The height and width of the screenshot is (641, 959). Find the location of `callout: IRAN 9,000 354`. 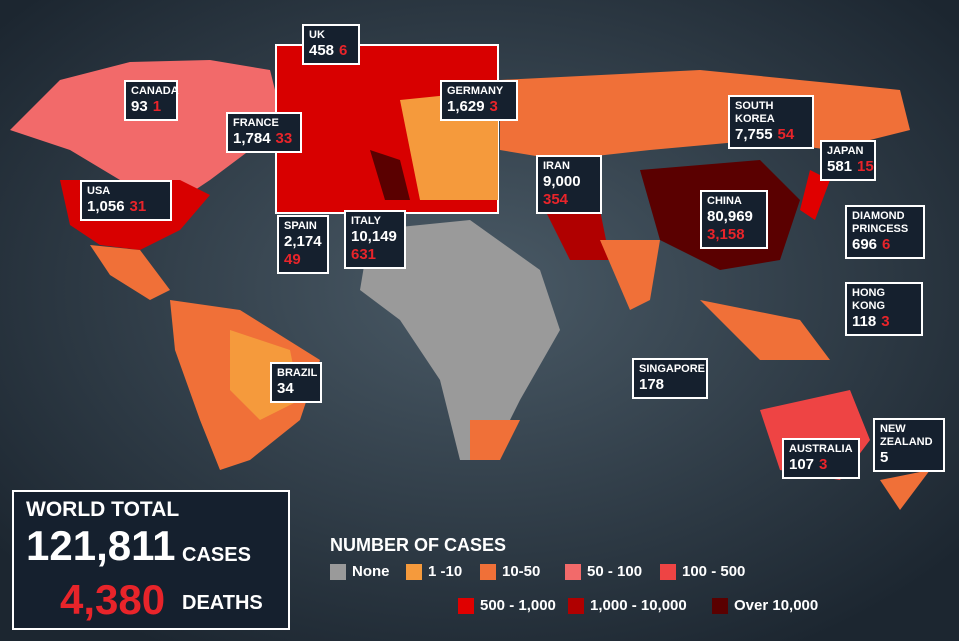

callout: IRAN 9,000 354 is located at coordinates (569, 184).